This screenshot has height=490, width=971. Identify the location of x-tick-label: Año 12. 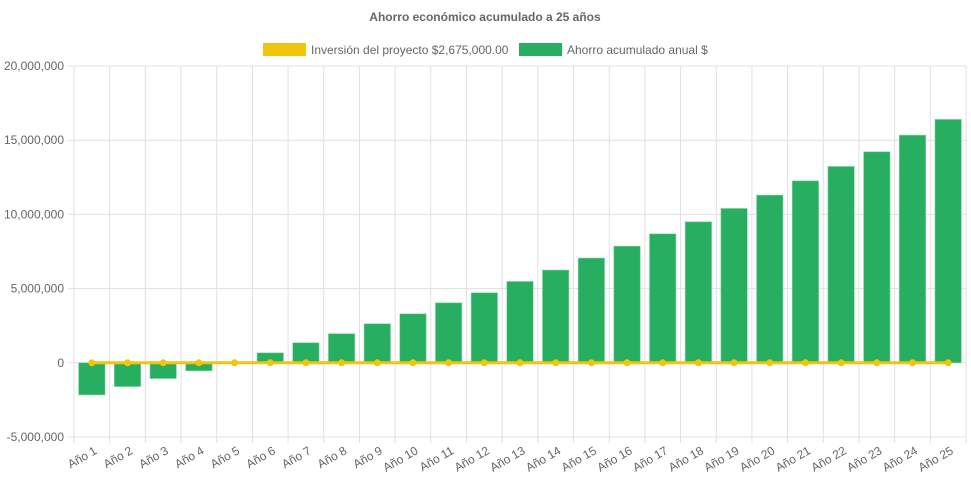
(472, 458).